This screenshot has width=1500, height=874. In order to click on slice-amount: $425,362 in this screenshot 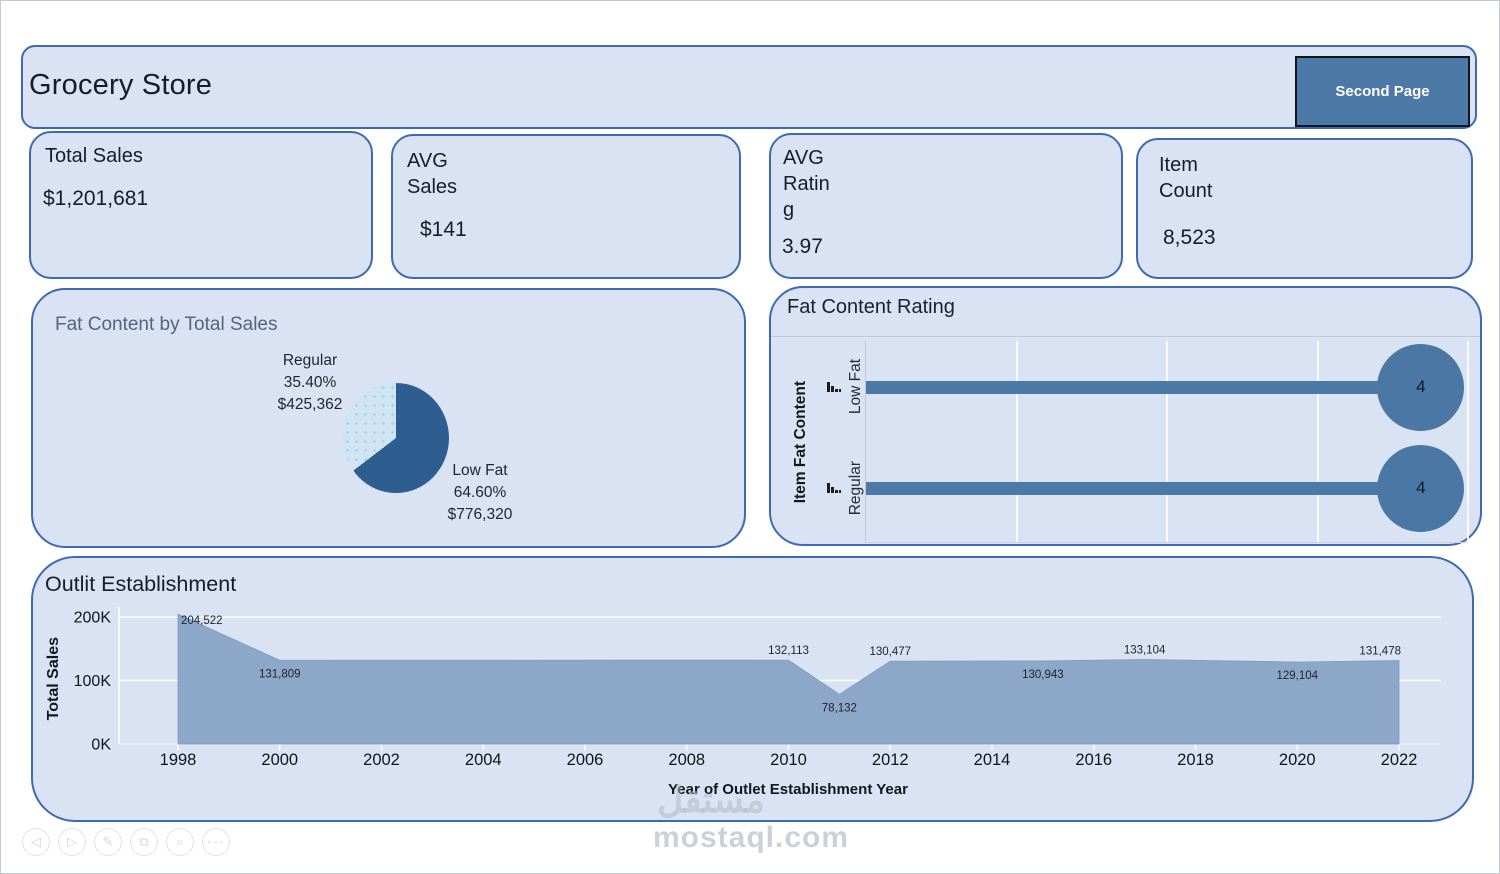, I will do `click(310, 404)`.